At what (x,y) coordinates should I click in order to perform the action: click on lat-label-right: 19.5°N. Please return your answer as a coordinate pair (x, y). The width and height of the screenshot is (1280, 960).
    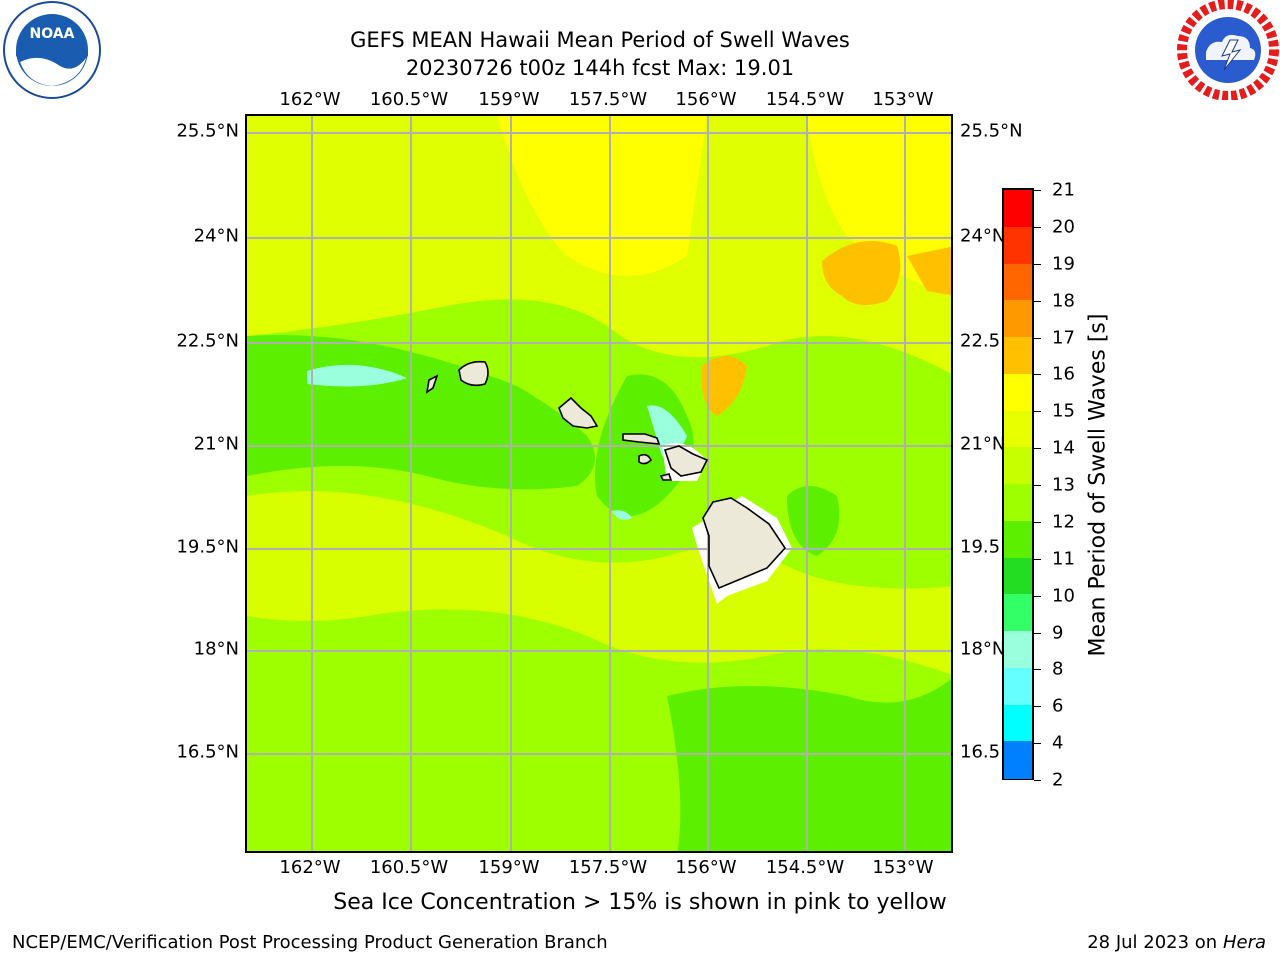
    Looking at the image, I should click on (981, 547).